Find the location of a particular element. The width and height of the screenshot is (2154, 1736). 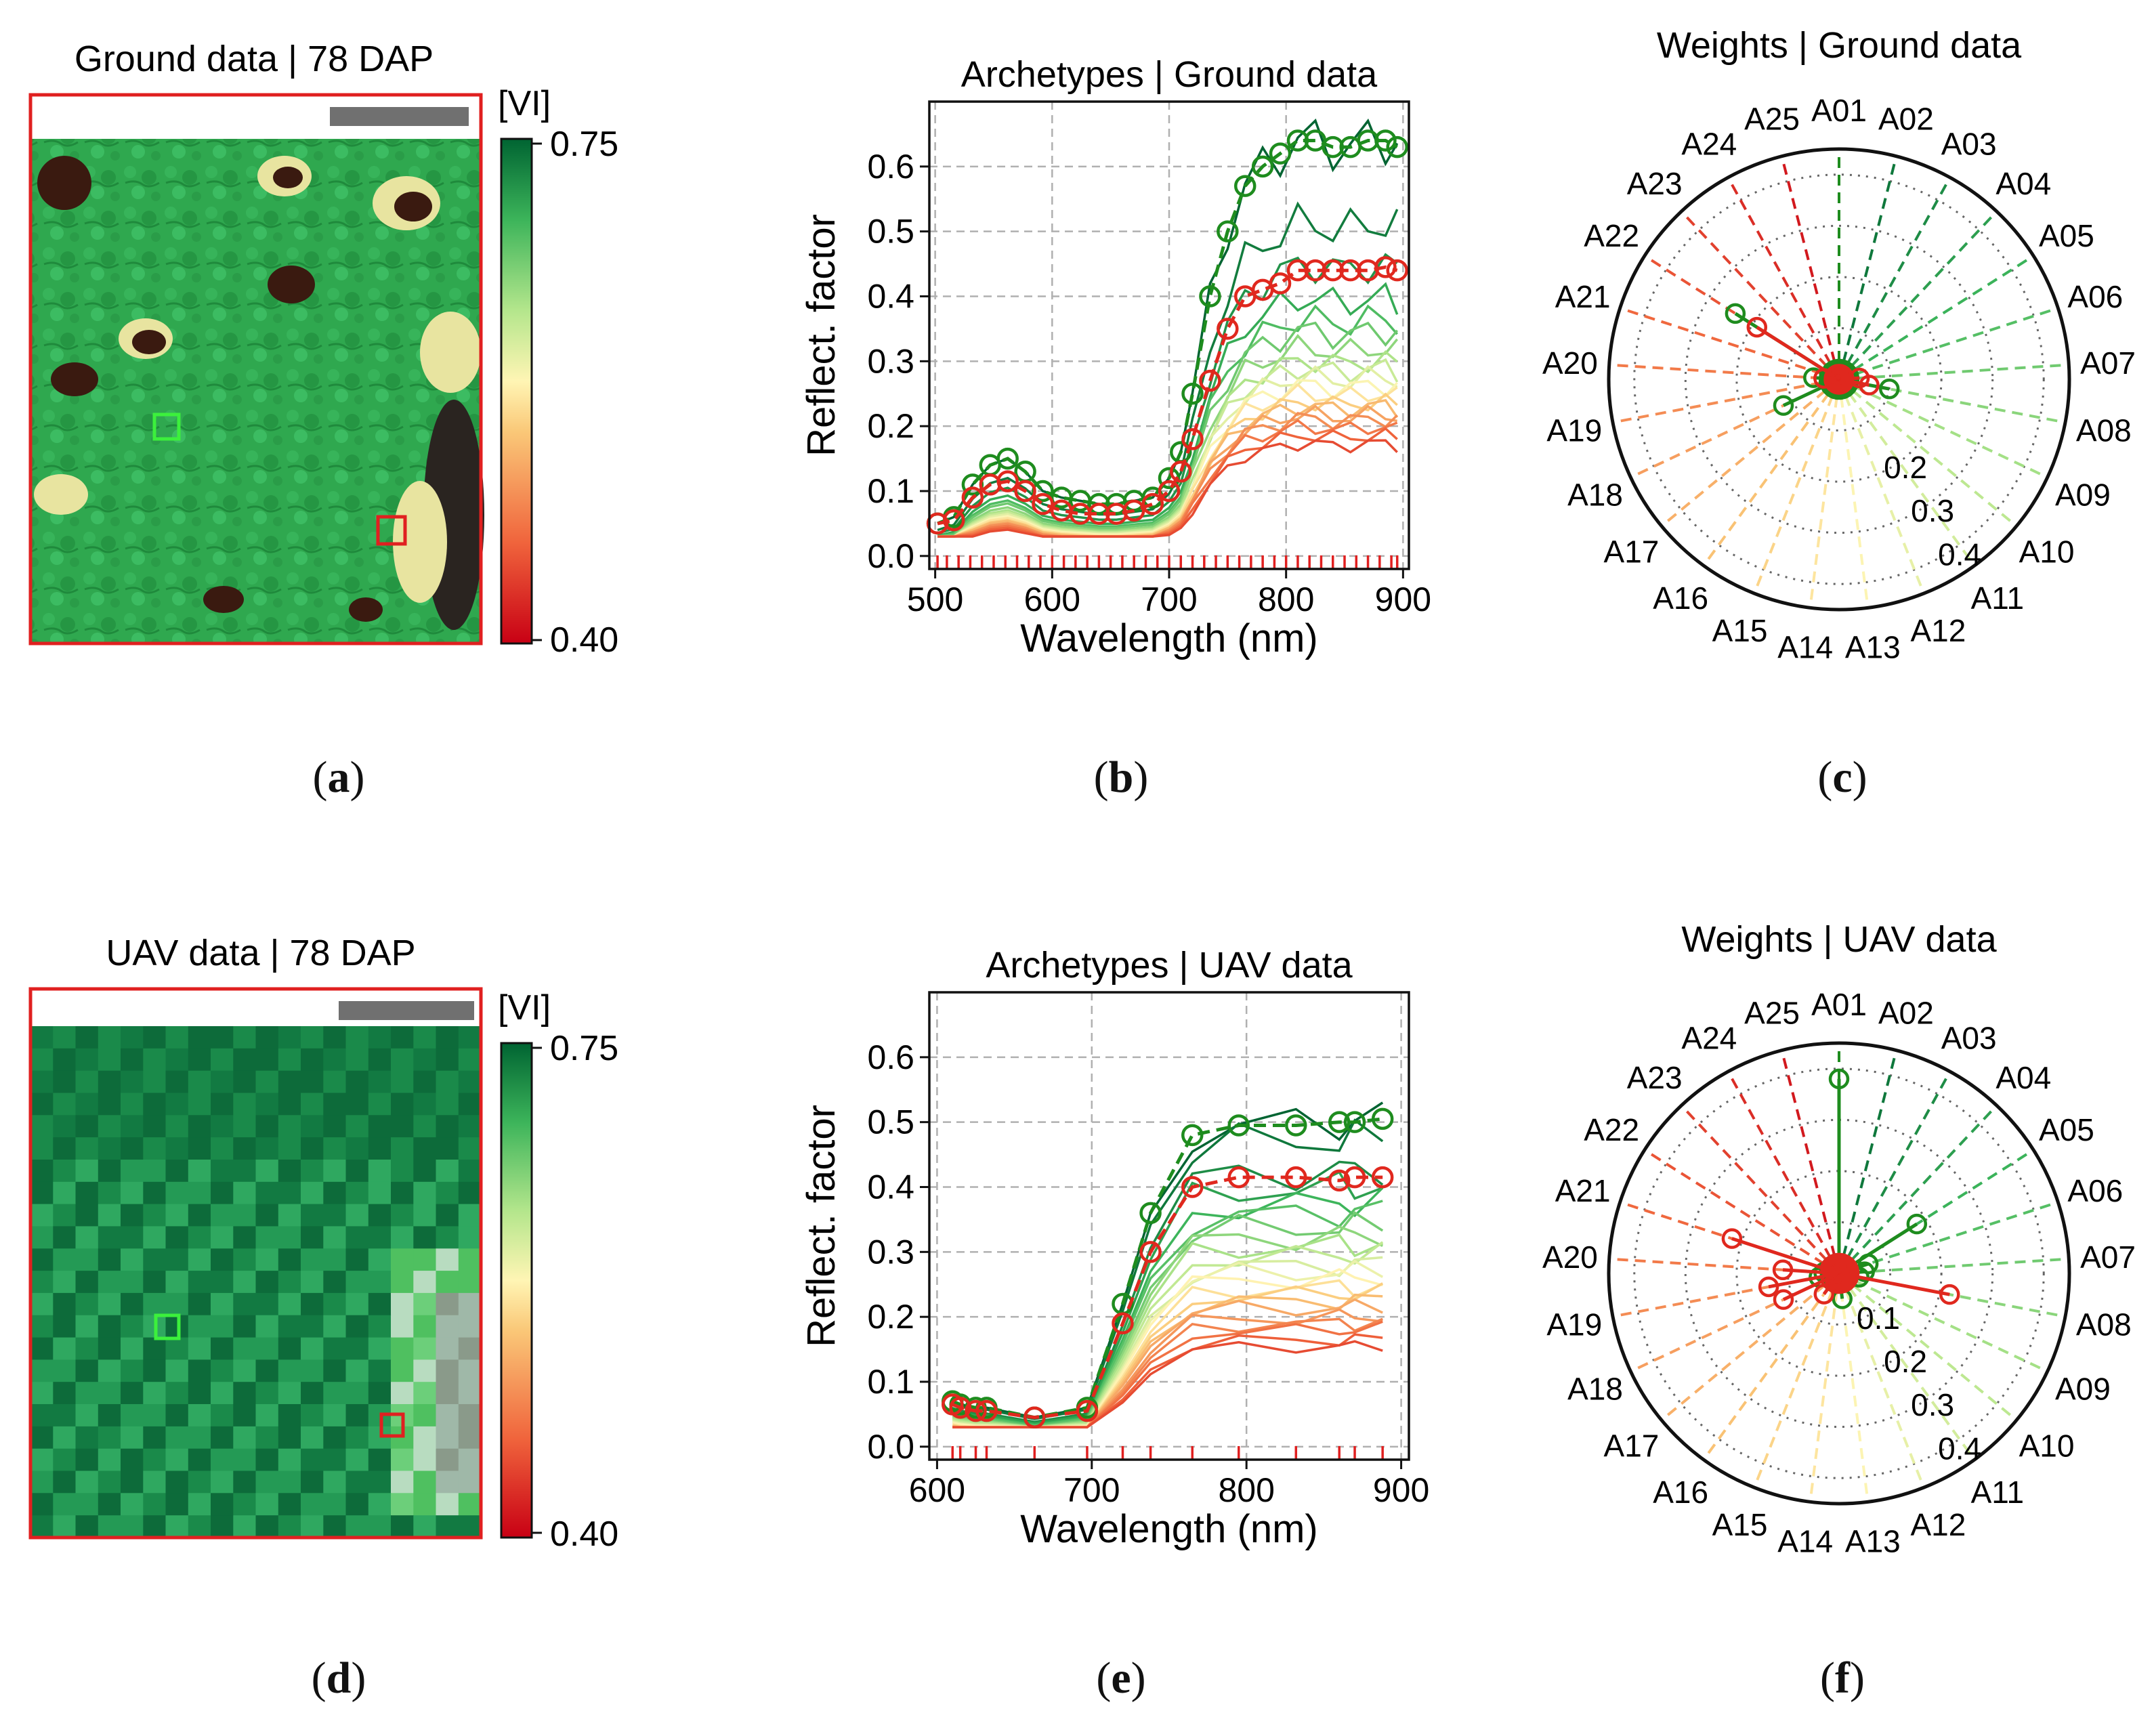

panel-label-a: (a) is located at coordinates (338, 777).